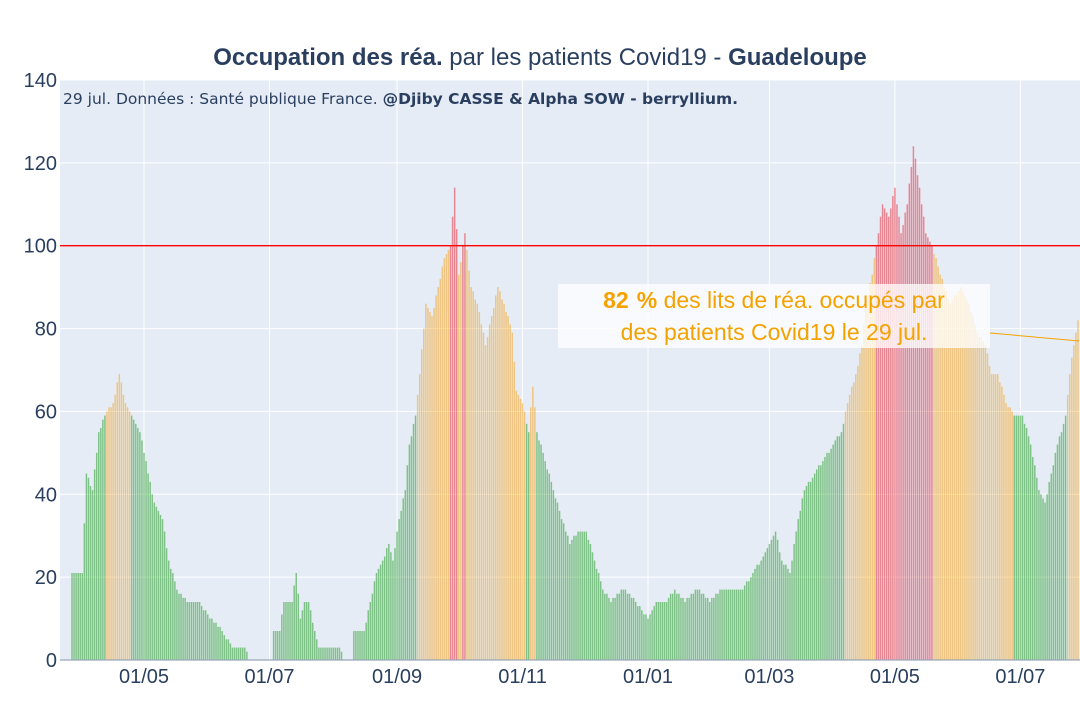  Describe the element at coordinates (46, 495) in the screenshot. I see `y-tick-label: 40` at that location.